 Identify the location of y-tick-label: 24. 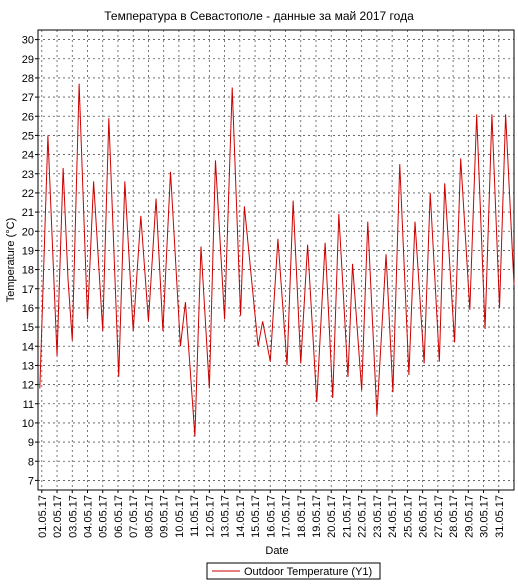
(28, 156).